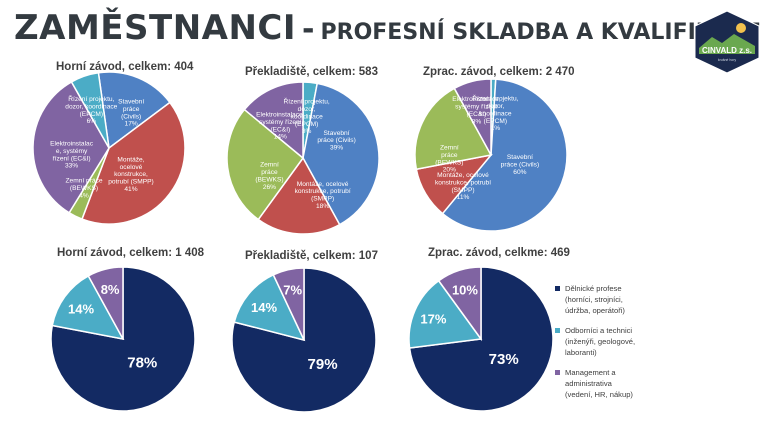 The height and width of the screenshot is (432, 768). Describe the element at coordinates (727, 50) in the screenshot. I see `logo-text: CINVALD z.s.` at that location.